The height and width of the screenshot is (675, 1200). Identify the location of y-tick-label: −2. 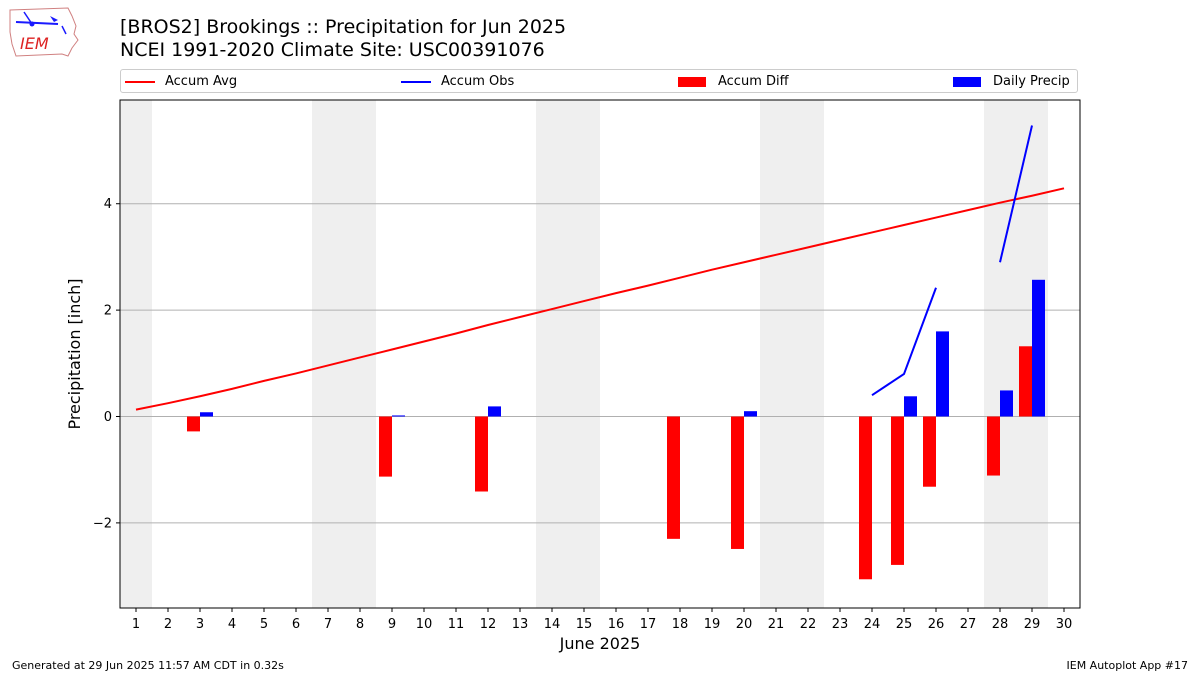
(102, 523).